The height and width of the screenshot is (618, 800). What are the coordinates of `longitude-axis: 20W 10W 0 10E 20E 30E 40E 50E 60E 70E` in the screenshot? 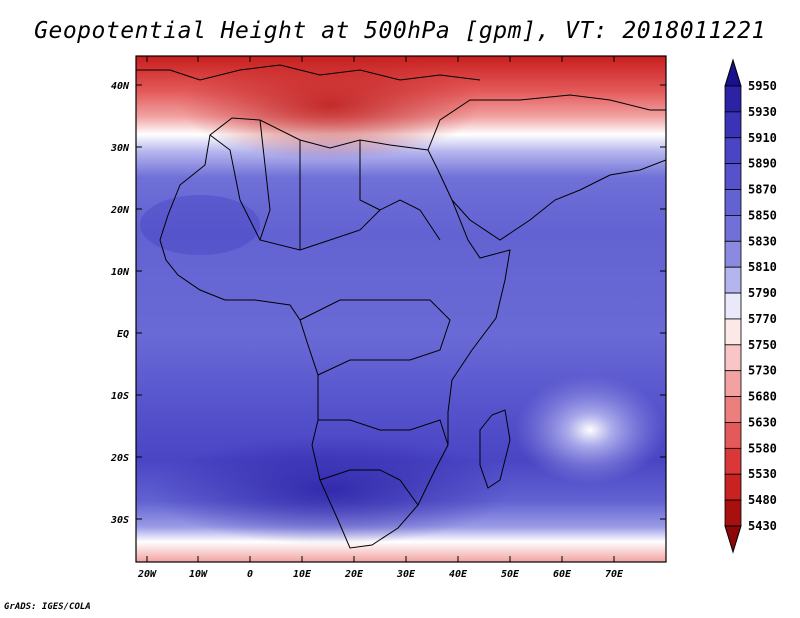 It's located at (380, 574).